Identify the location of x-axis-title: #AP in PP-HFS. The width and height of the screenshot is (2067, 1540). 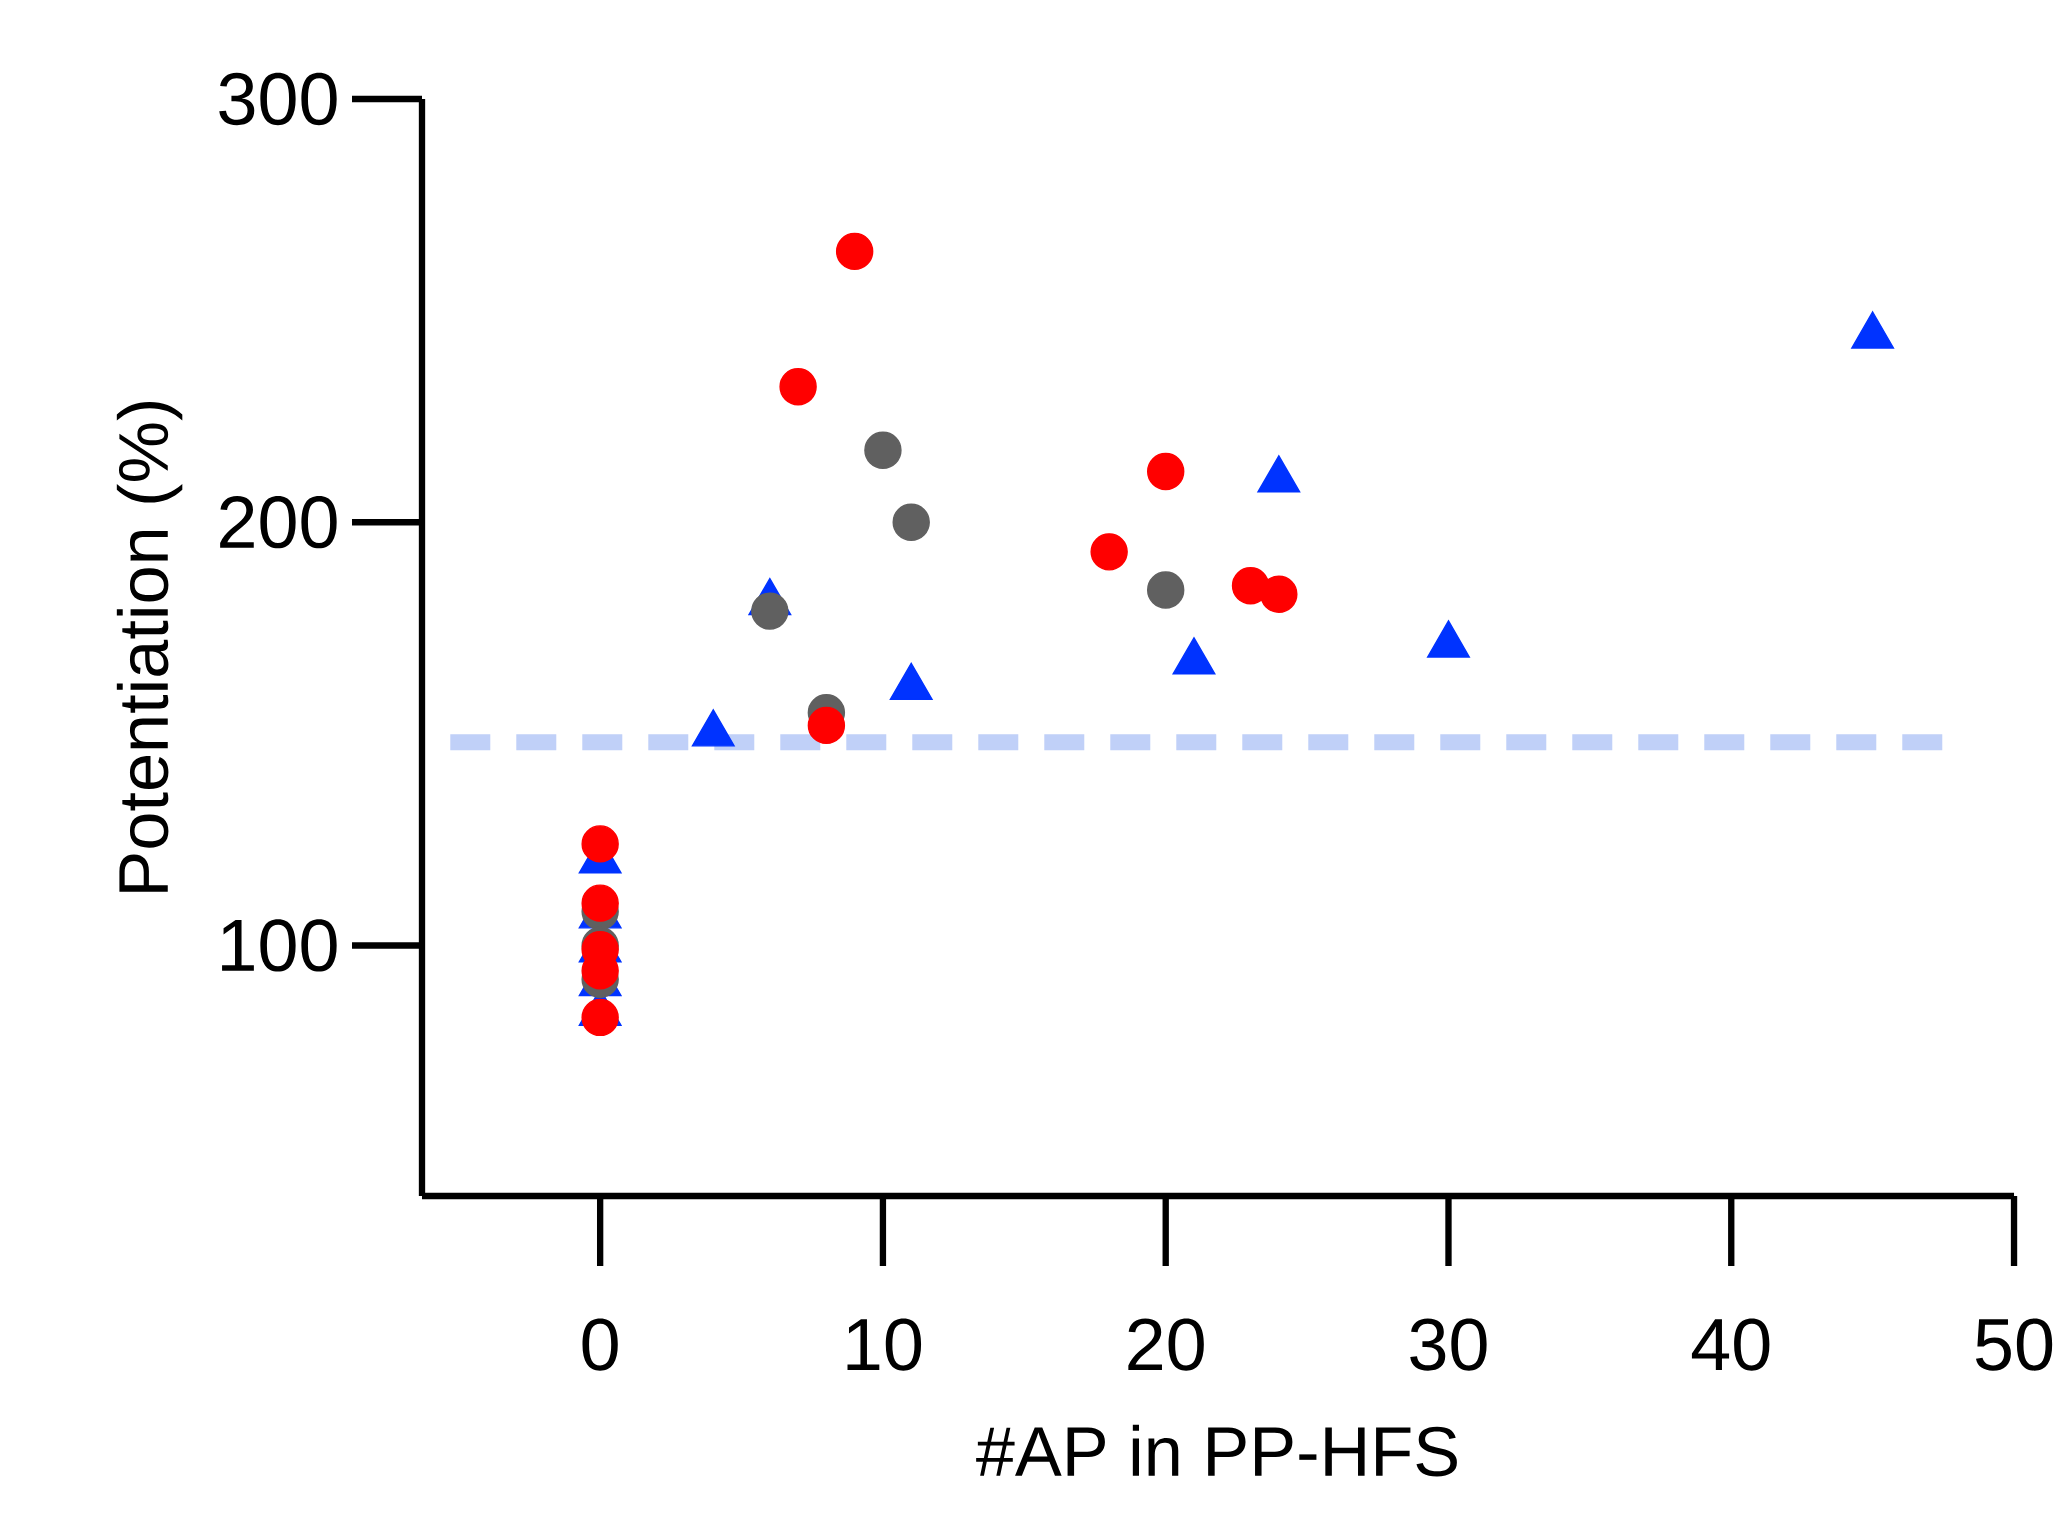
(1216, 1450).